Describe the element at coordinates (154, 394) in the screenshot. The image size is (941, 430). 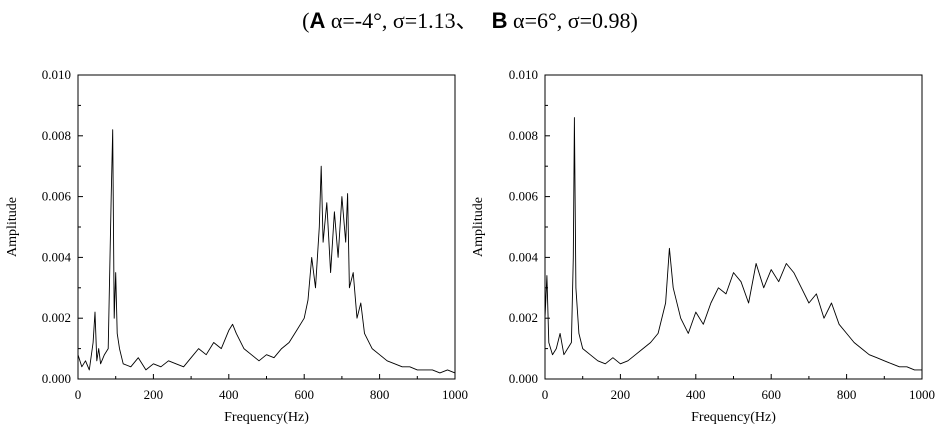
I see `x-tick-label-a: 200` at that location.